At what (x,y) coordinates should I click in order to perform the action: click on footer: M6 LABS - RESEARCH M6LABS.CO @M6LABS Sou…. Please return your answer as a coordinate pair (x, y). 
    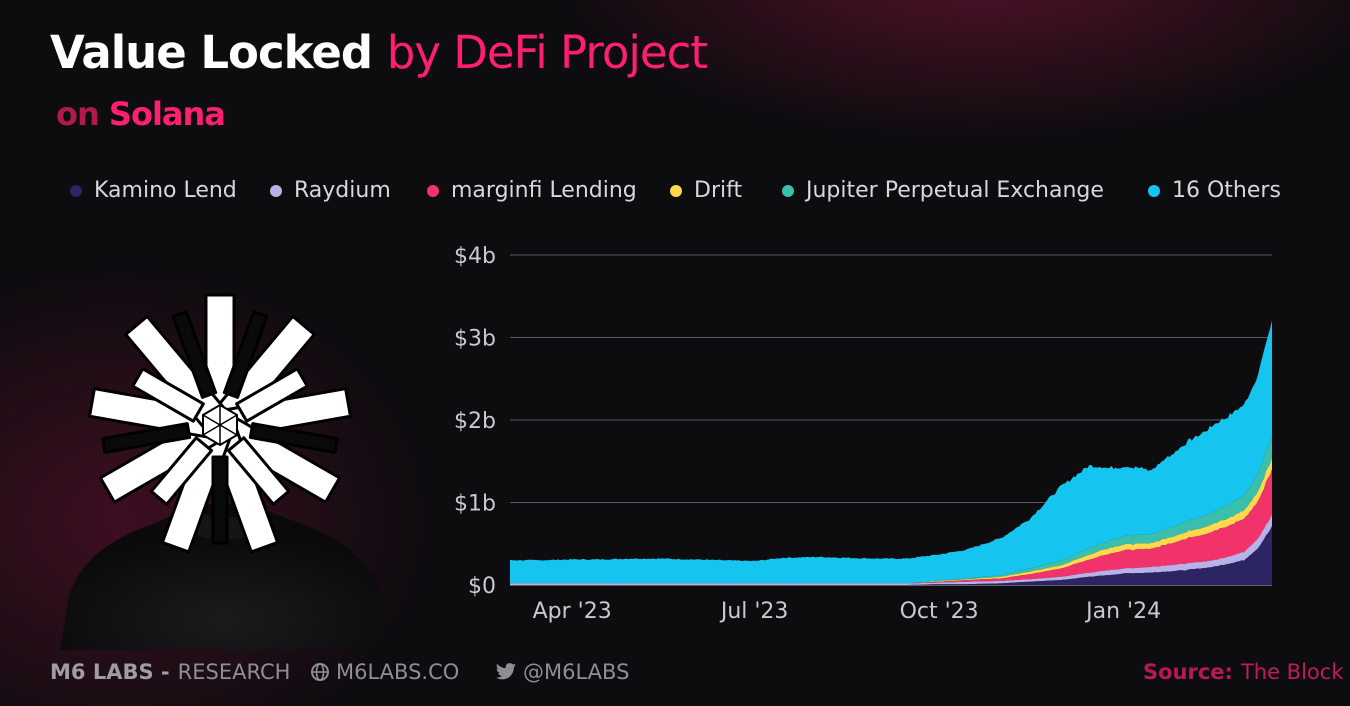
    Looking at the image, I should click on (675, 676).